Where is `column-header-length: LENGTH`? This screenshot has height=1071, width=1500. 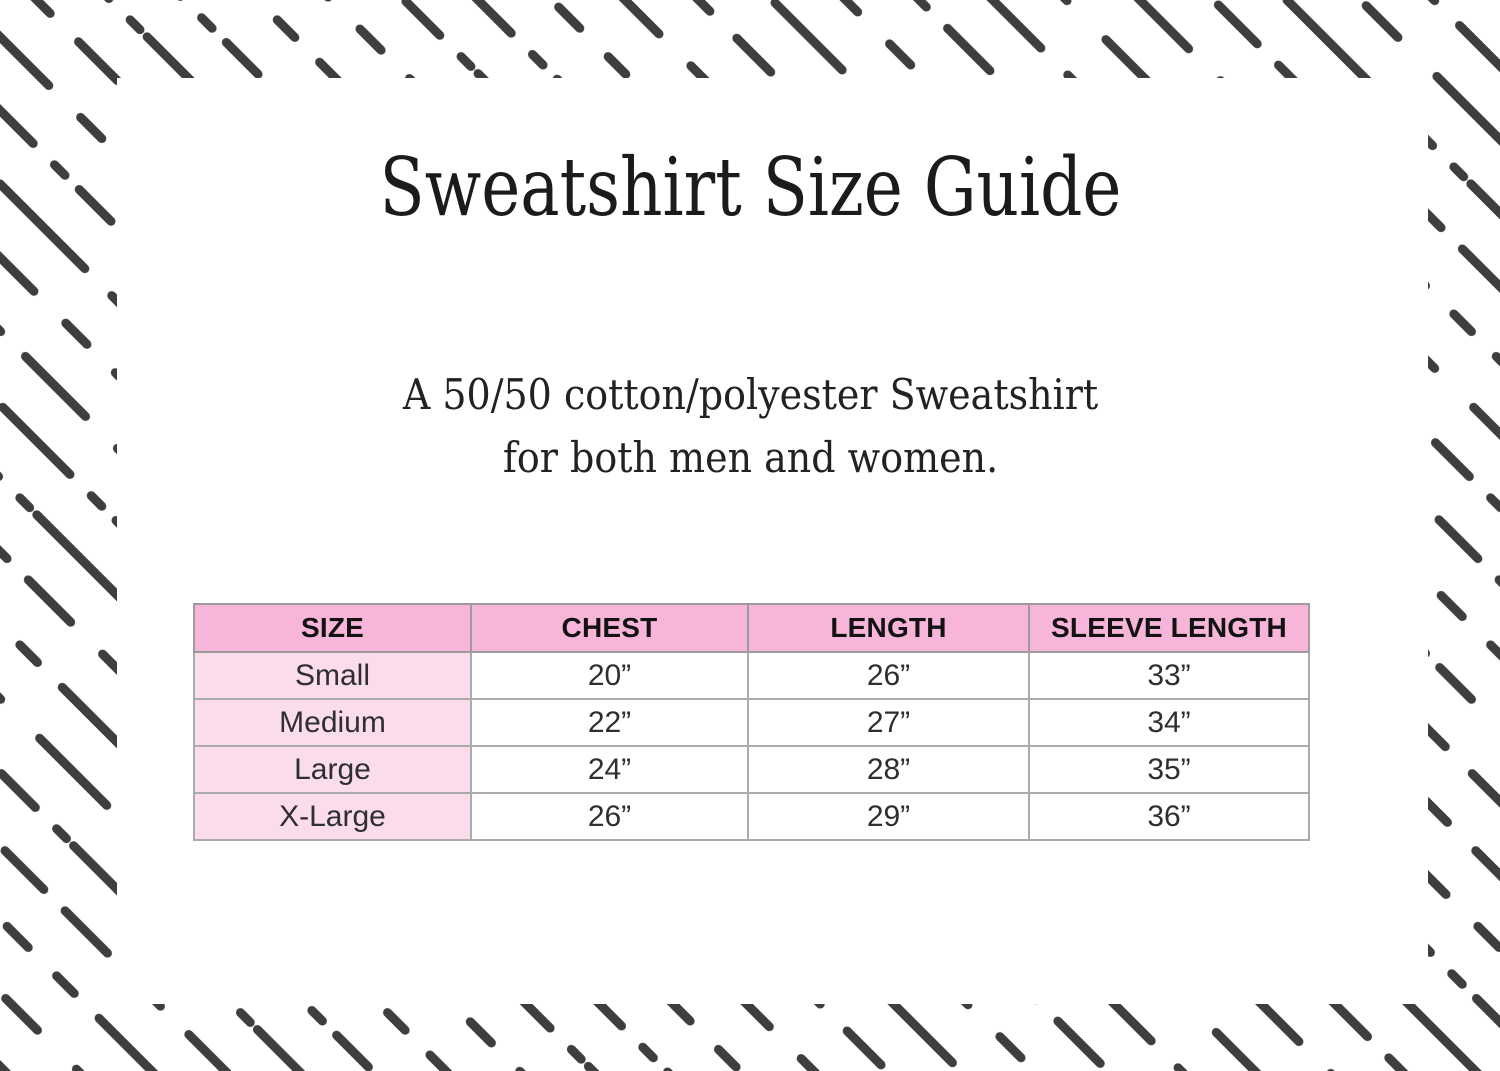
column-header-length: LENGTH is located at coordinates (888, 628).